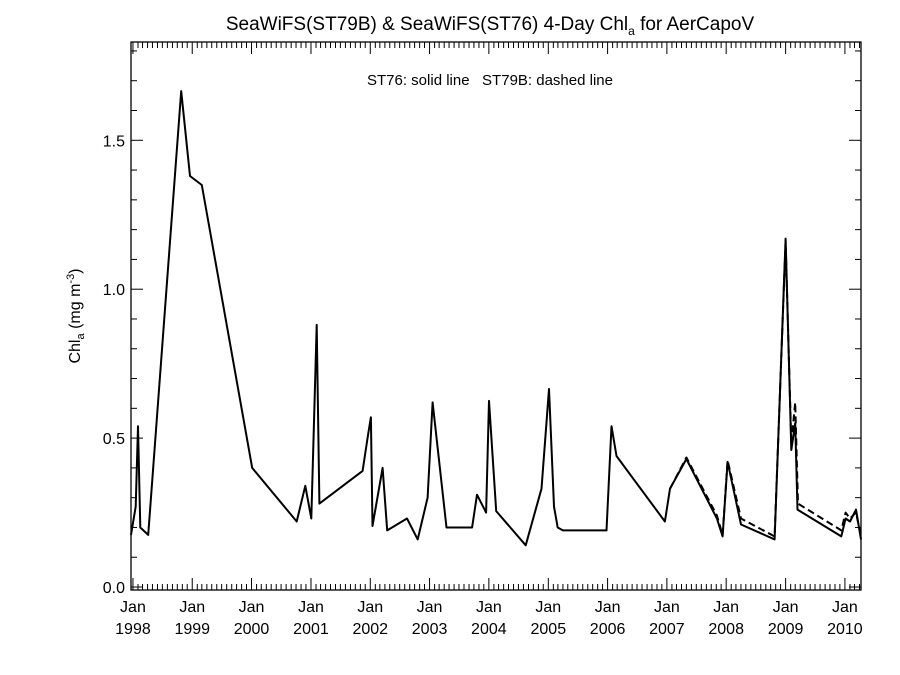  What do you see at coordinates (114, 588) in the screenshot?
I see `y-tick-label: 0.0` at bounding box center [114, 588].